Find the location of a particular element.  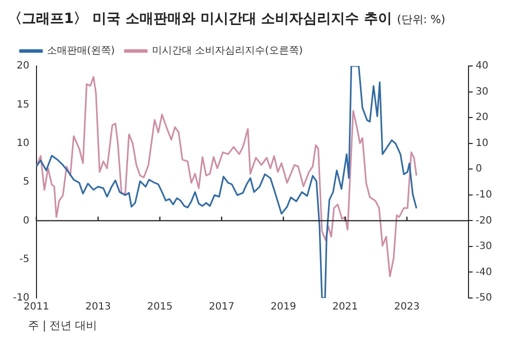

x-tick-label: 2017 is located at coordinates (221, 307).